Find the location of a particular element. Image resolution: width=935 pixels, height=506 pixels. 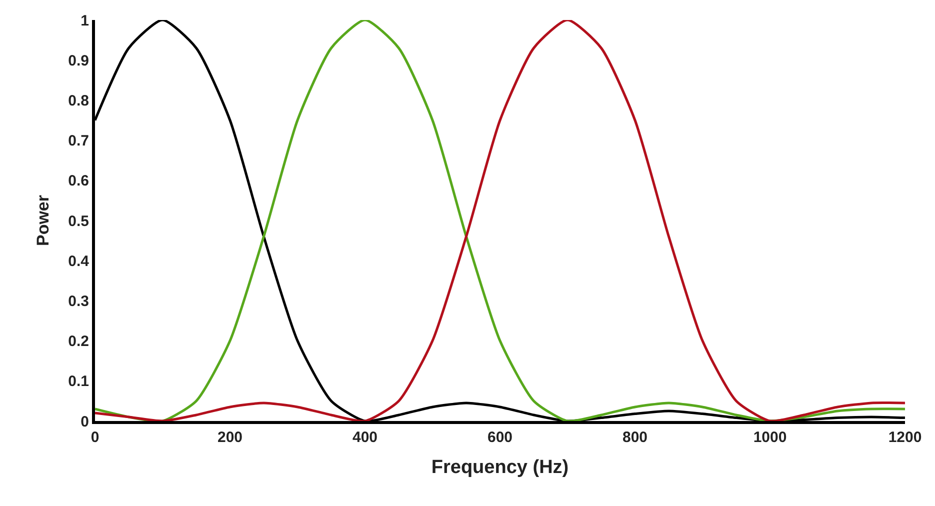

y-tick-label: 0.9 is located at coordinates (78, 61).